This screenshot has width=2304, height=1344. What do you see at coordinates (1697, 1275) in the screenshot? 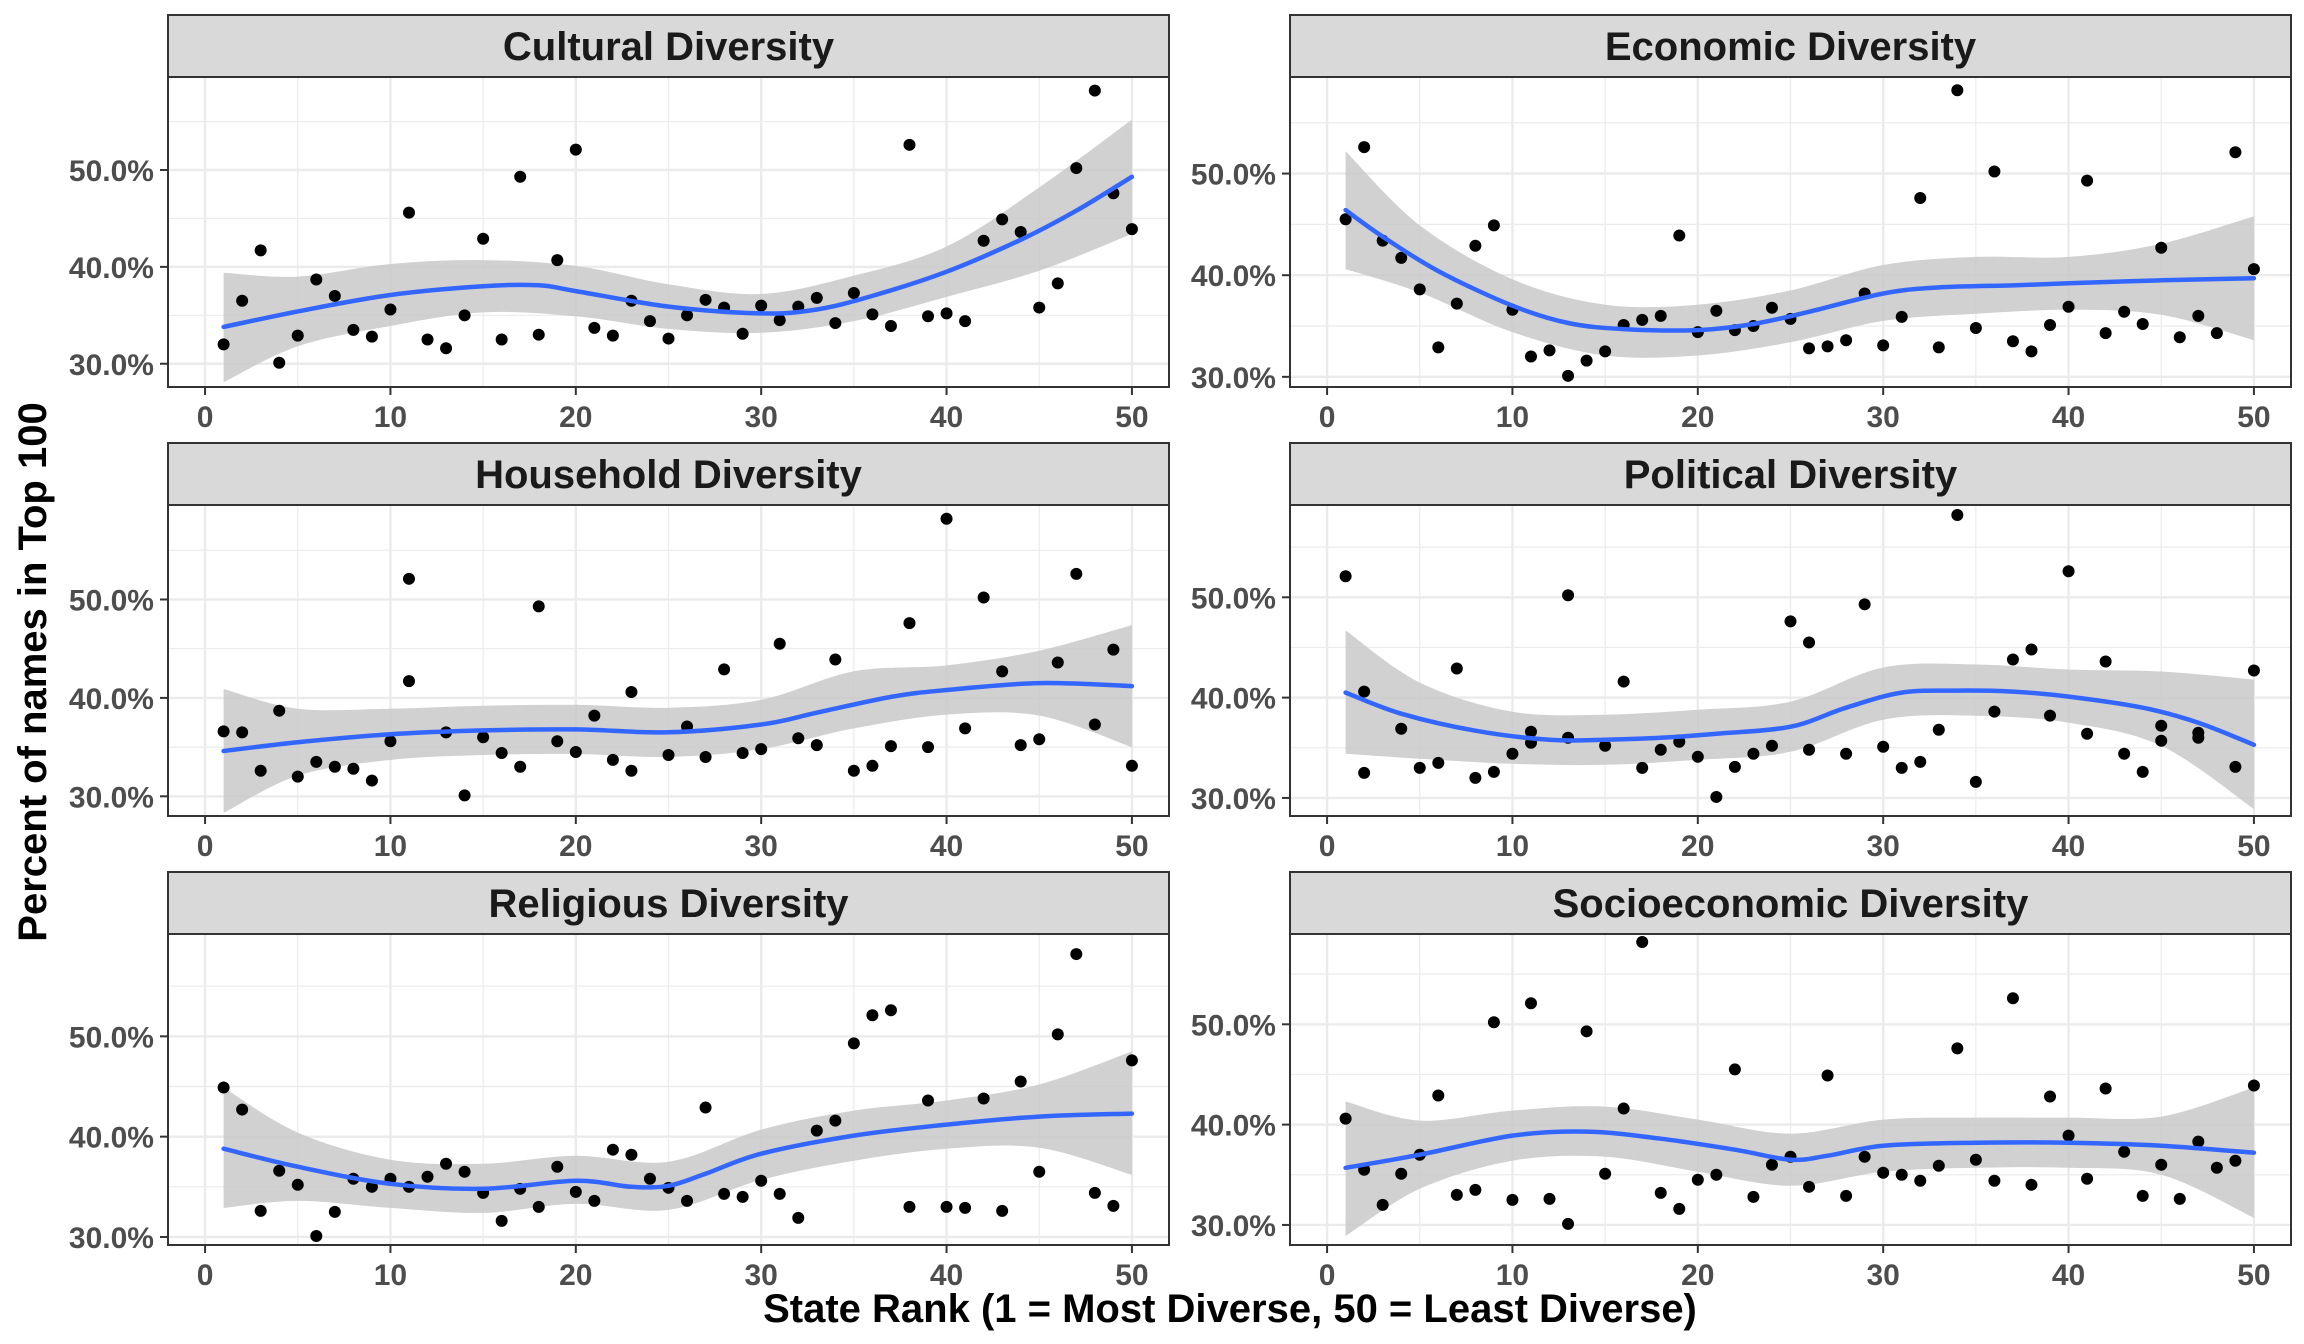
I see `x-tick-label: 20` at bounding box center [1697, 1275].